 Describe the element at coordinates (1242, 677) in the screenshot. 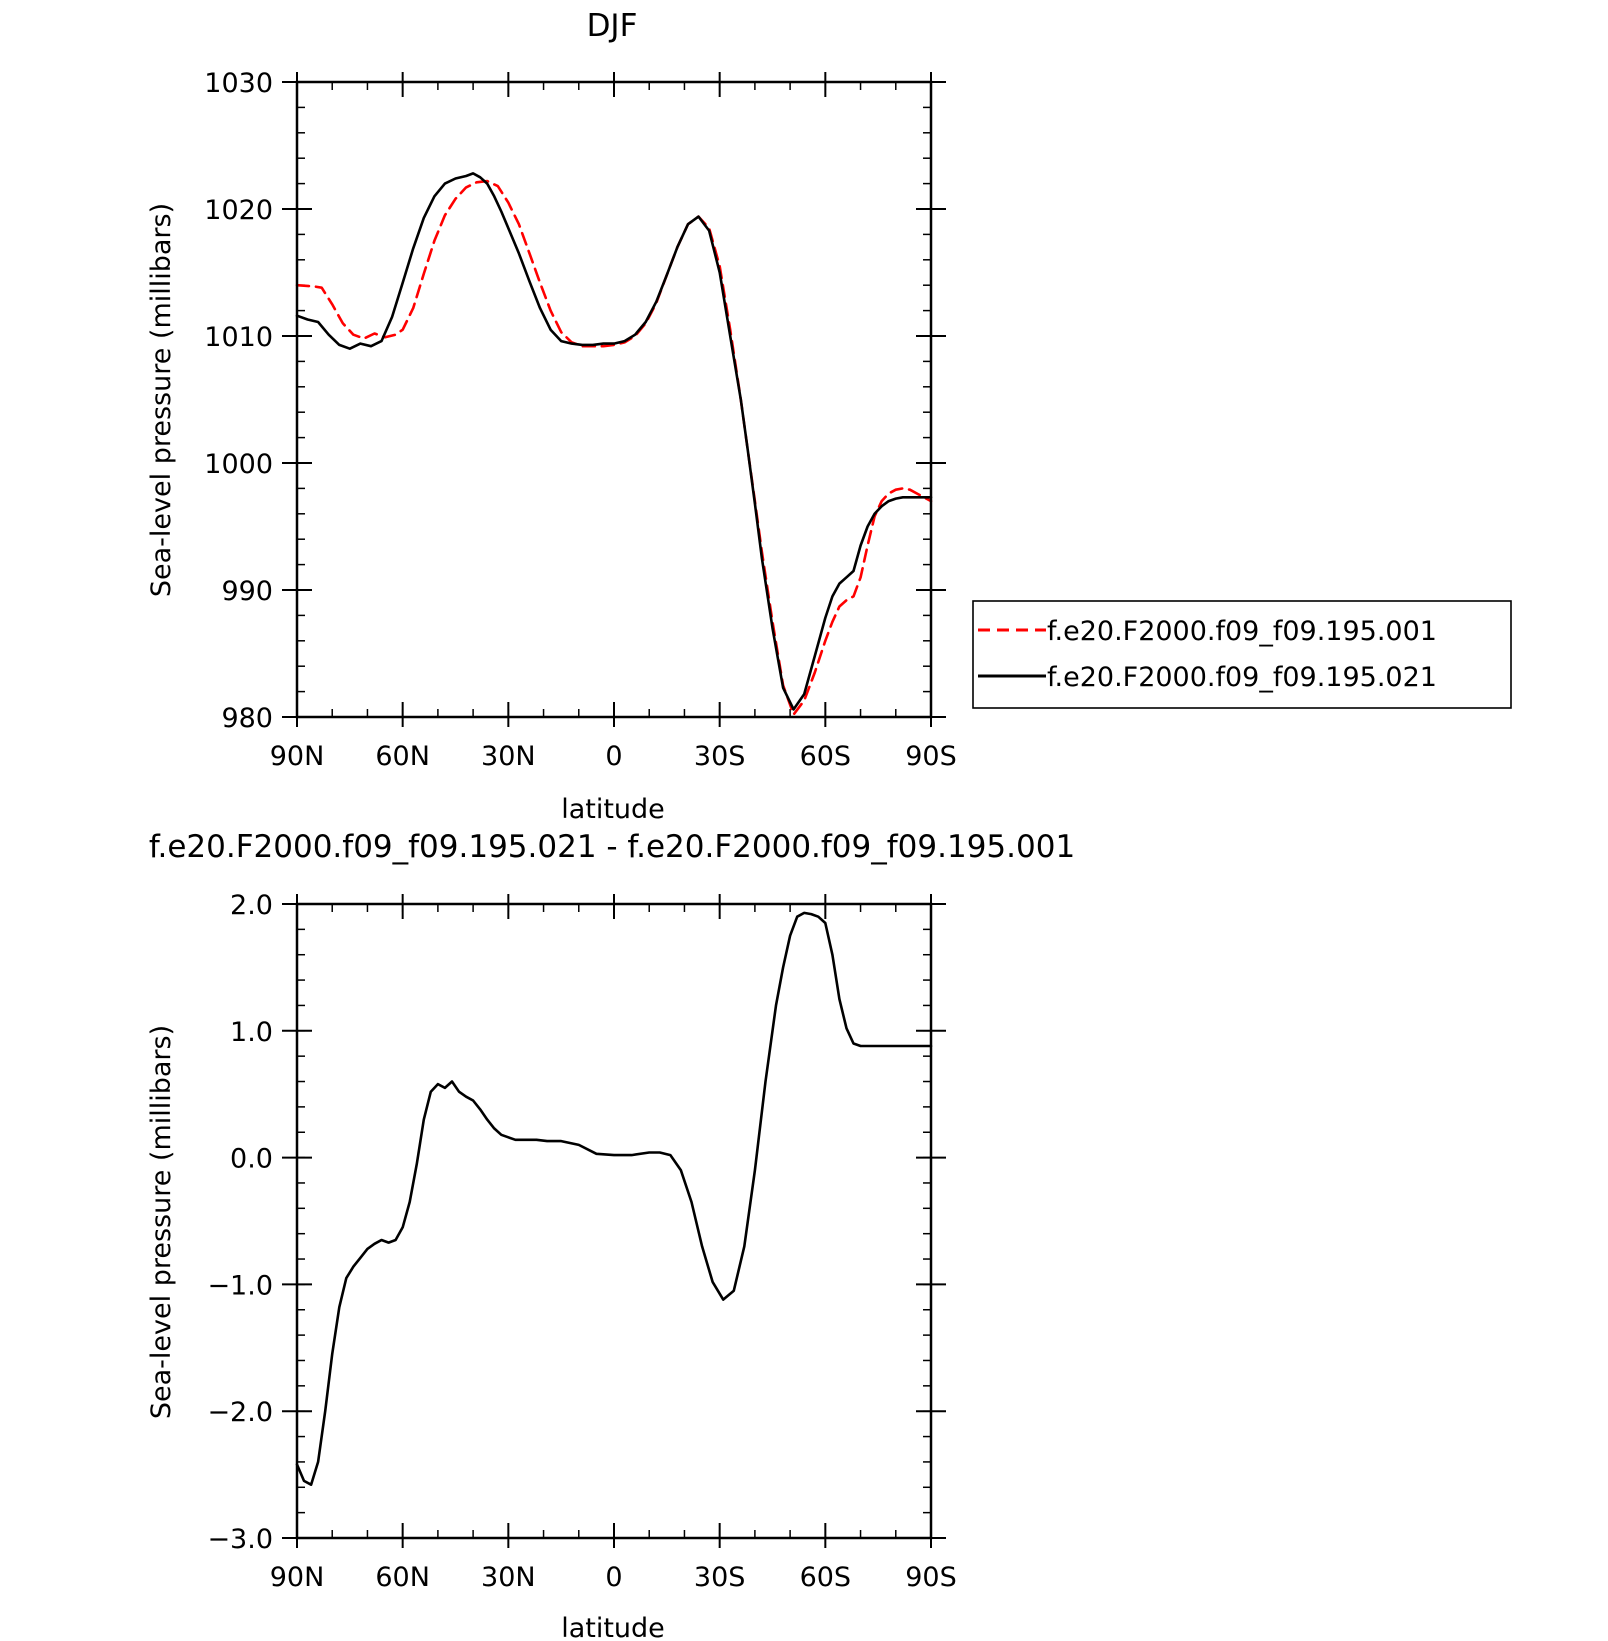

I see `legend-label-run-021: f.e20.F2000.f09_f09.195.021` at that location.